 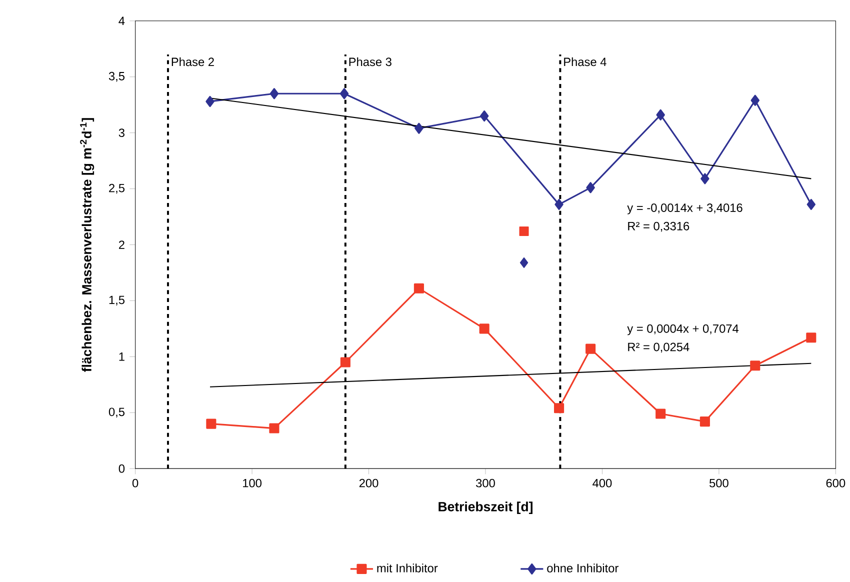 I want to click on x-tick-label: 200, so click(x=368, y=483).